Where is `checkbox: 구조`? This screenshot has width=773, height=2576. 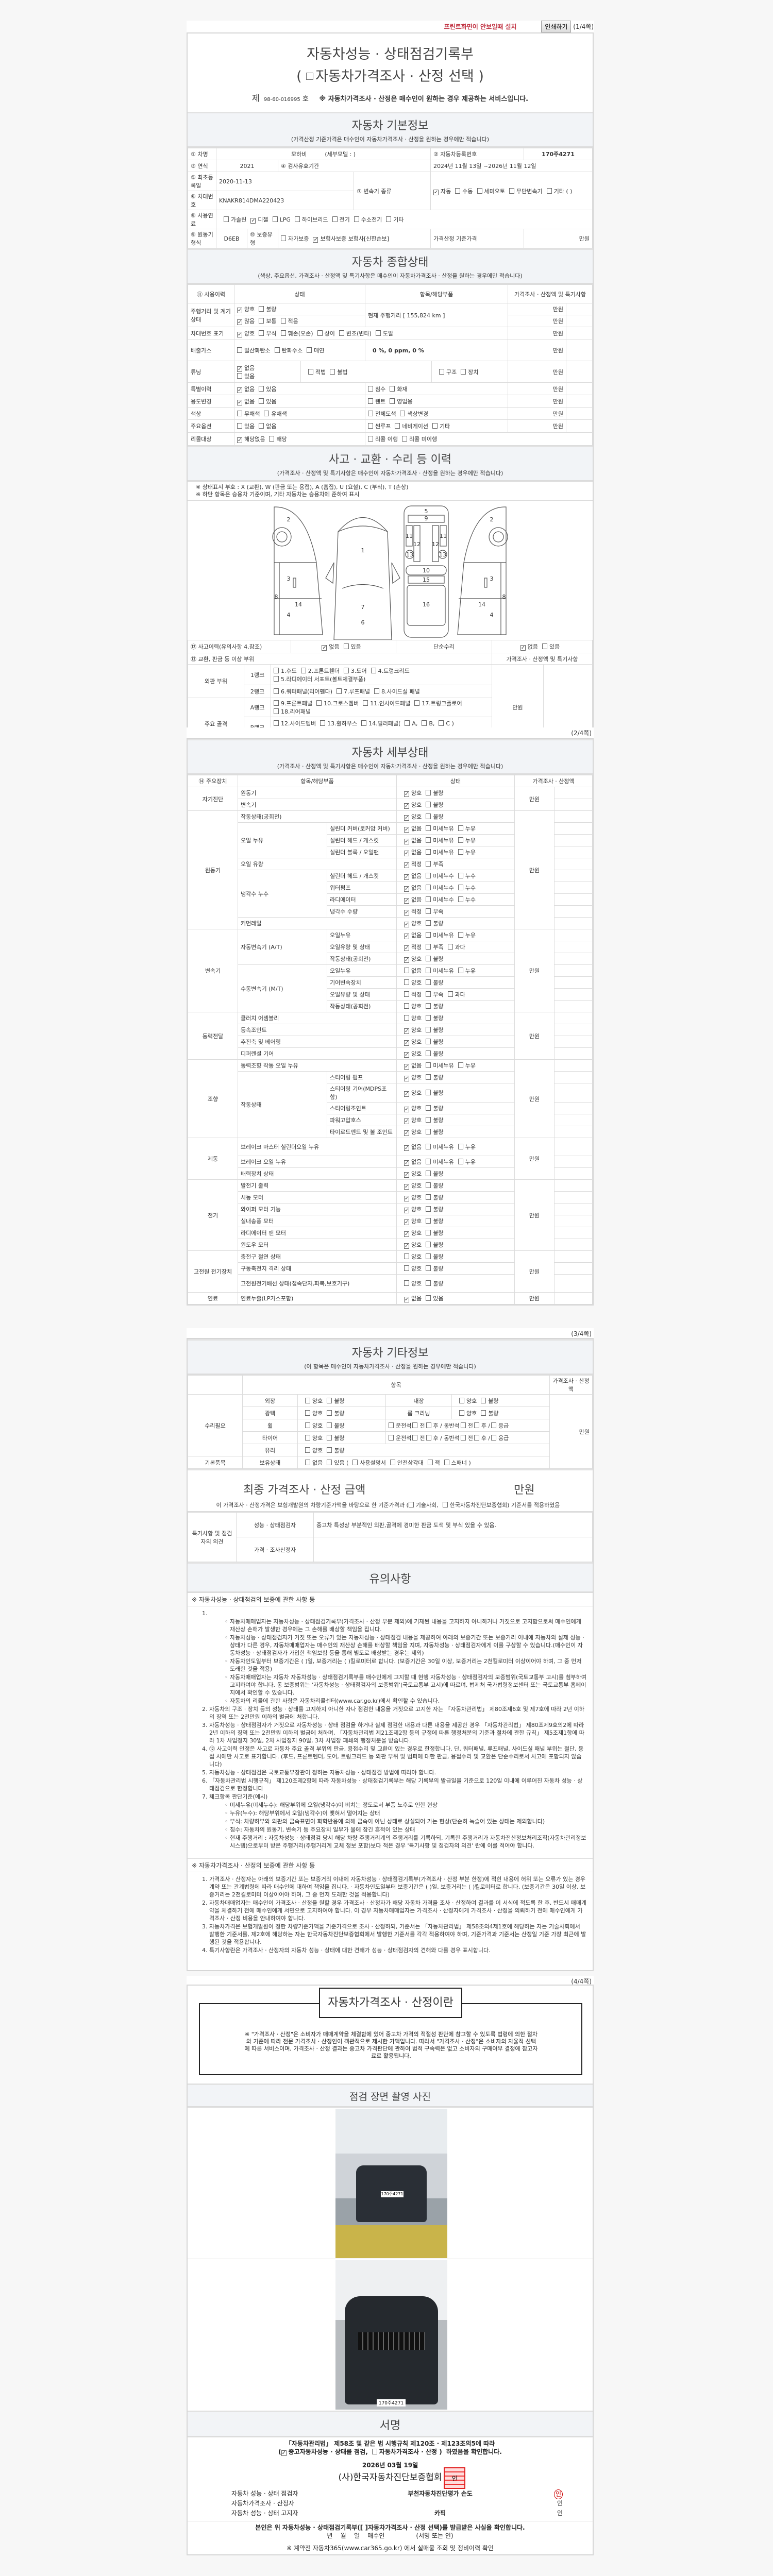
checkbox: 구조 is located at coordinates (448, 372).